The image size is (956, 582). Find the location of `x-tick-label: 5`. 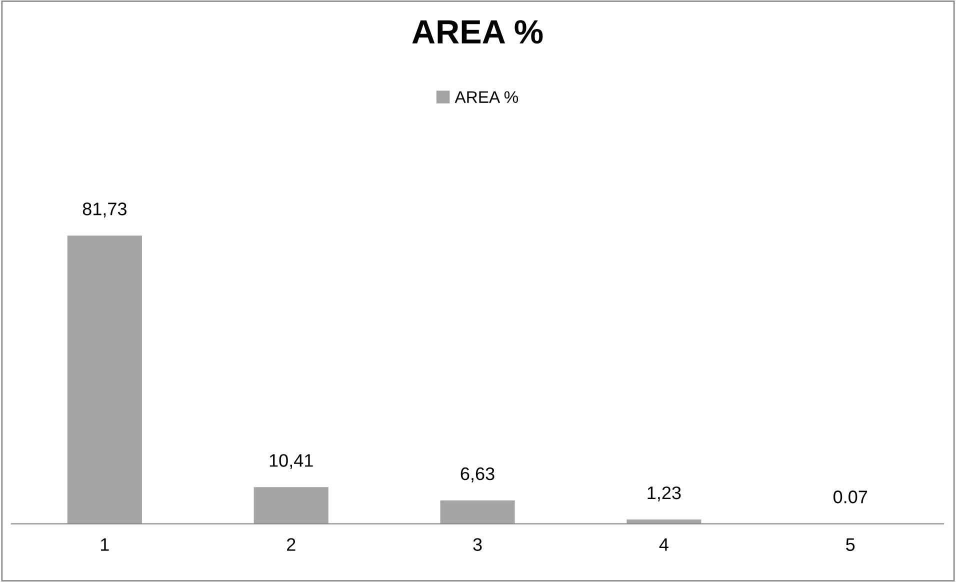

x-tick-label: 5 is located at coordinates (850, 544).